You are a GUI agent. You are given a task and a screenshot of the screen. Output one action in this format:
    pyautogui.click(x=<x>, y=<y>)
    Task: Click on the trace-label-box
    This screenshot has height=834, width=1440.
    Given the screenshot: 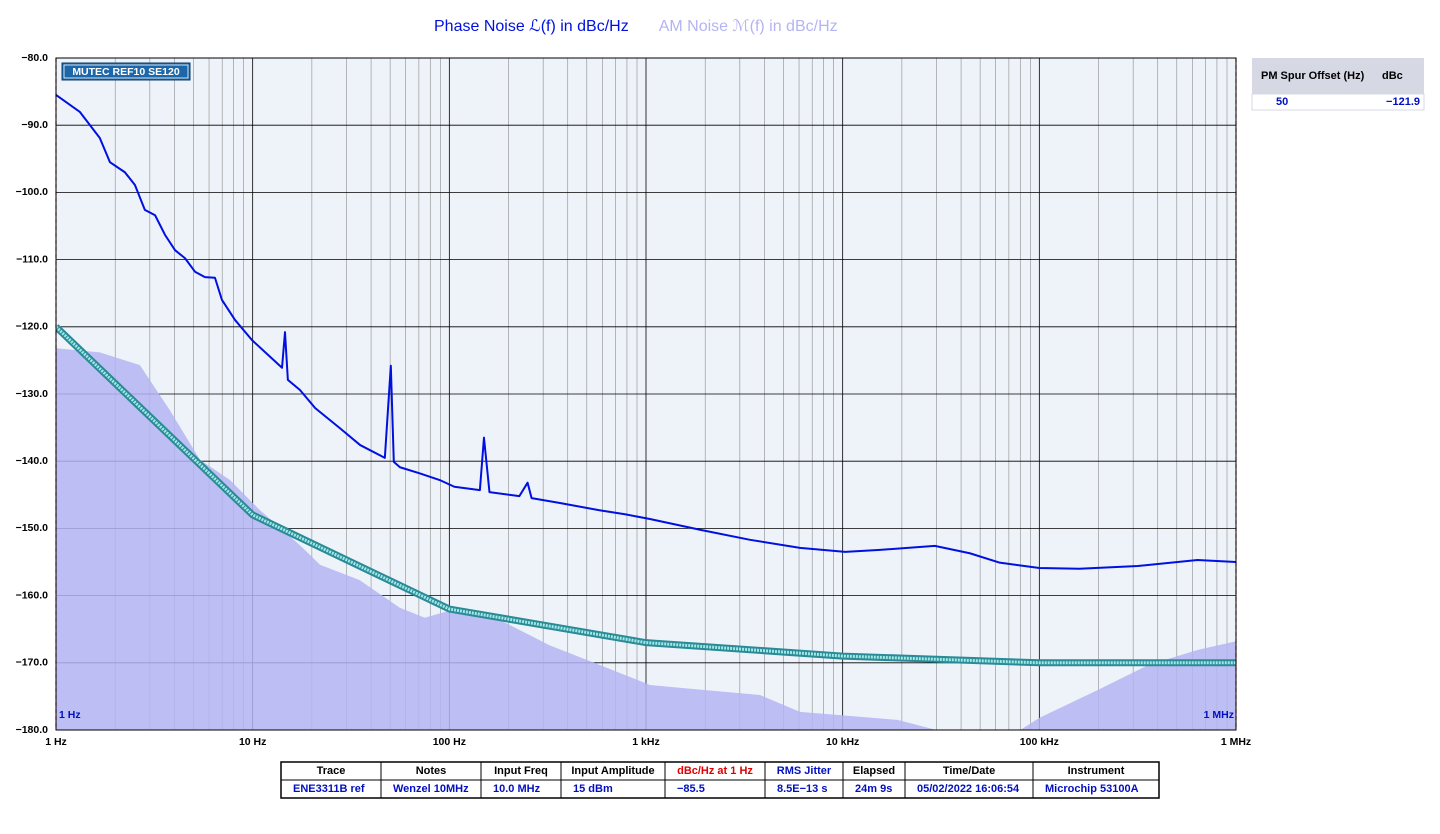 What is the action you would take?
    pyautogui.click(x=126, y=71)
    